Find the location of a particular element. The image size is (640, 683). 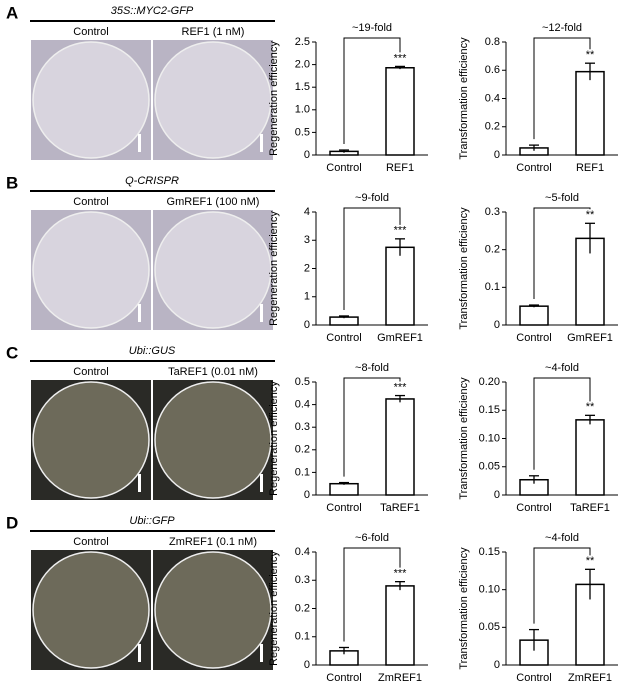

y-tick-label: 1.0 is located at coordinates (302, 110).